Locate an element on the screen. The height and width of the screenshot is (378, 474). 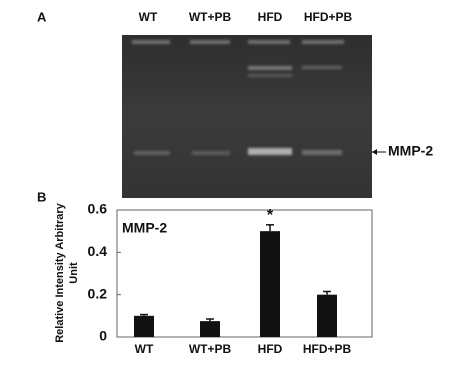
lane-label: WT+PB is located at coordinates (210, 17).